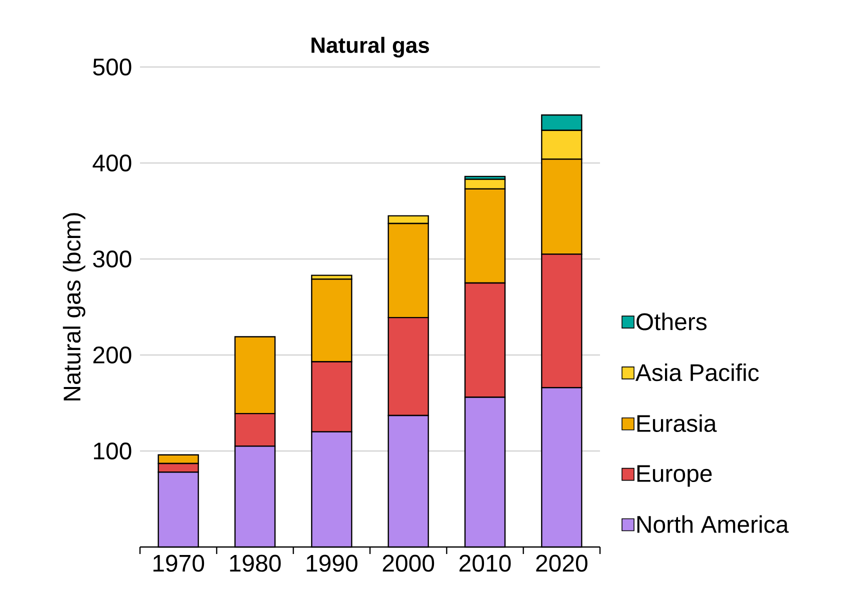  Describe the element at coordinates (677, 423) in the screenshot. I see `legend-label: Eurasia` at that location.